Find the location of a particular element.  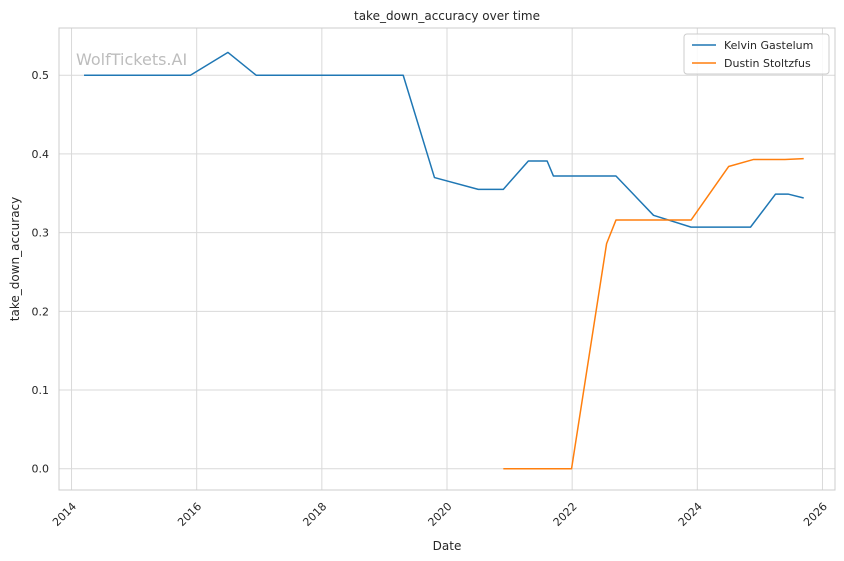

legend-label-kelvin-gastelum: Kelvin Gastelum is located at coordinates (768, 45).